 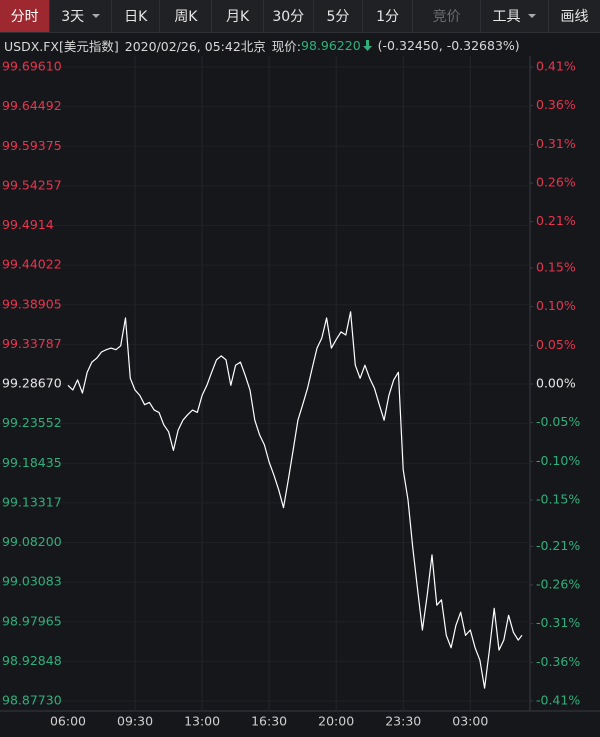 What do you see at coordinates (32, 660) in the screenshot?
I see `y-tick-label: 98.92848` at bounding box center [32, 660].